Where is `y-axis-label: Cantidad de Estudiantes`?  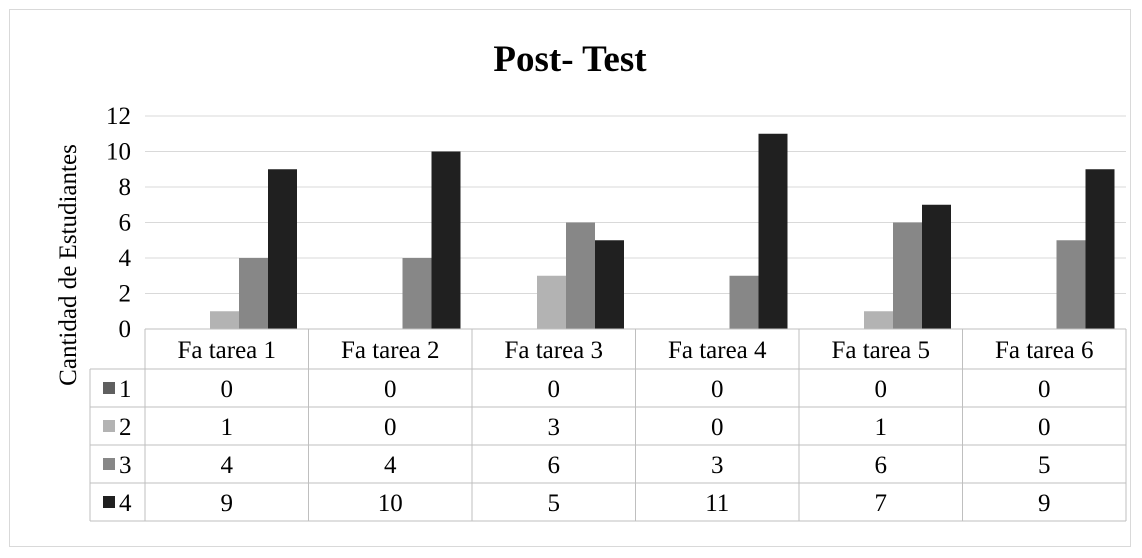
y-axis-label: Cantidad de Estudiantes is located at coordinates (68, 265).